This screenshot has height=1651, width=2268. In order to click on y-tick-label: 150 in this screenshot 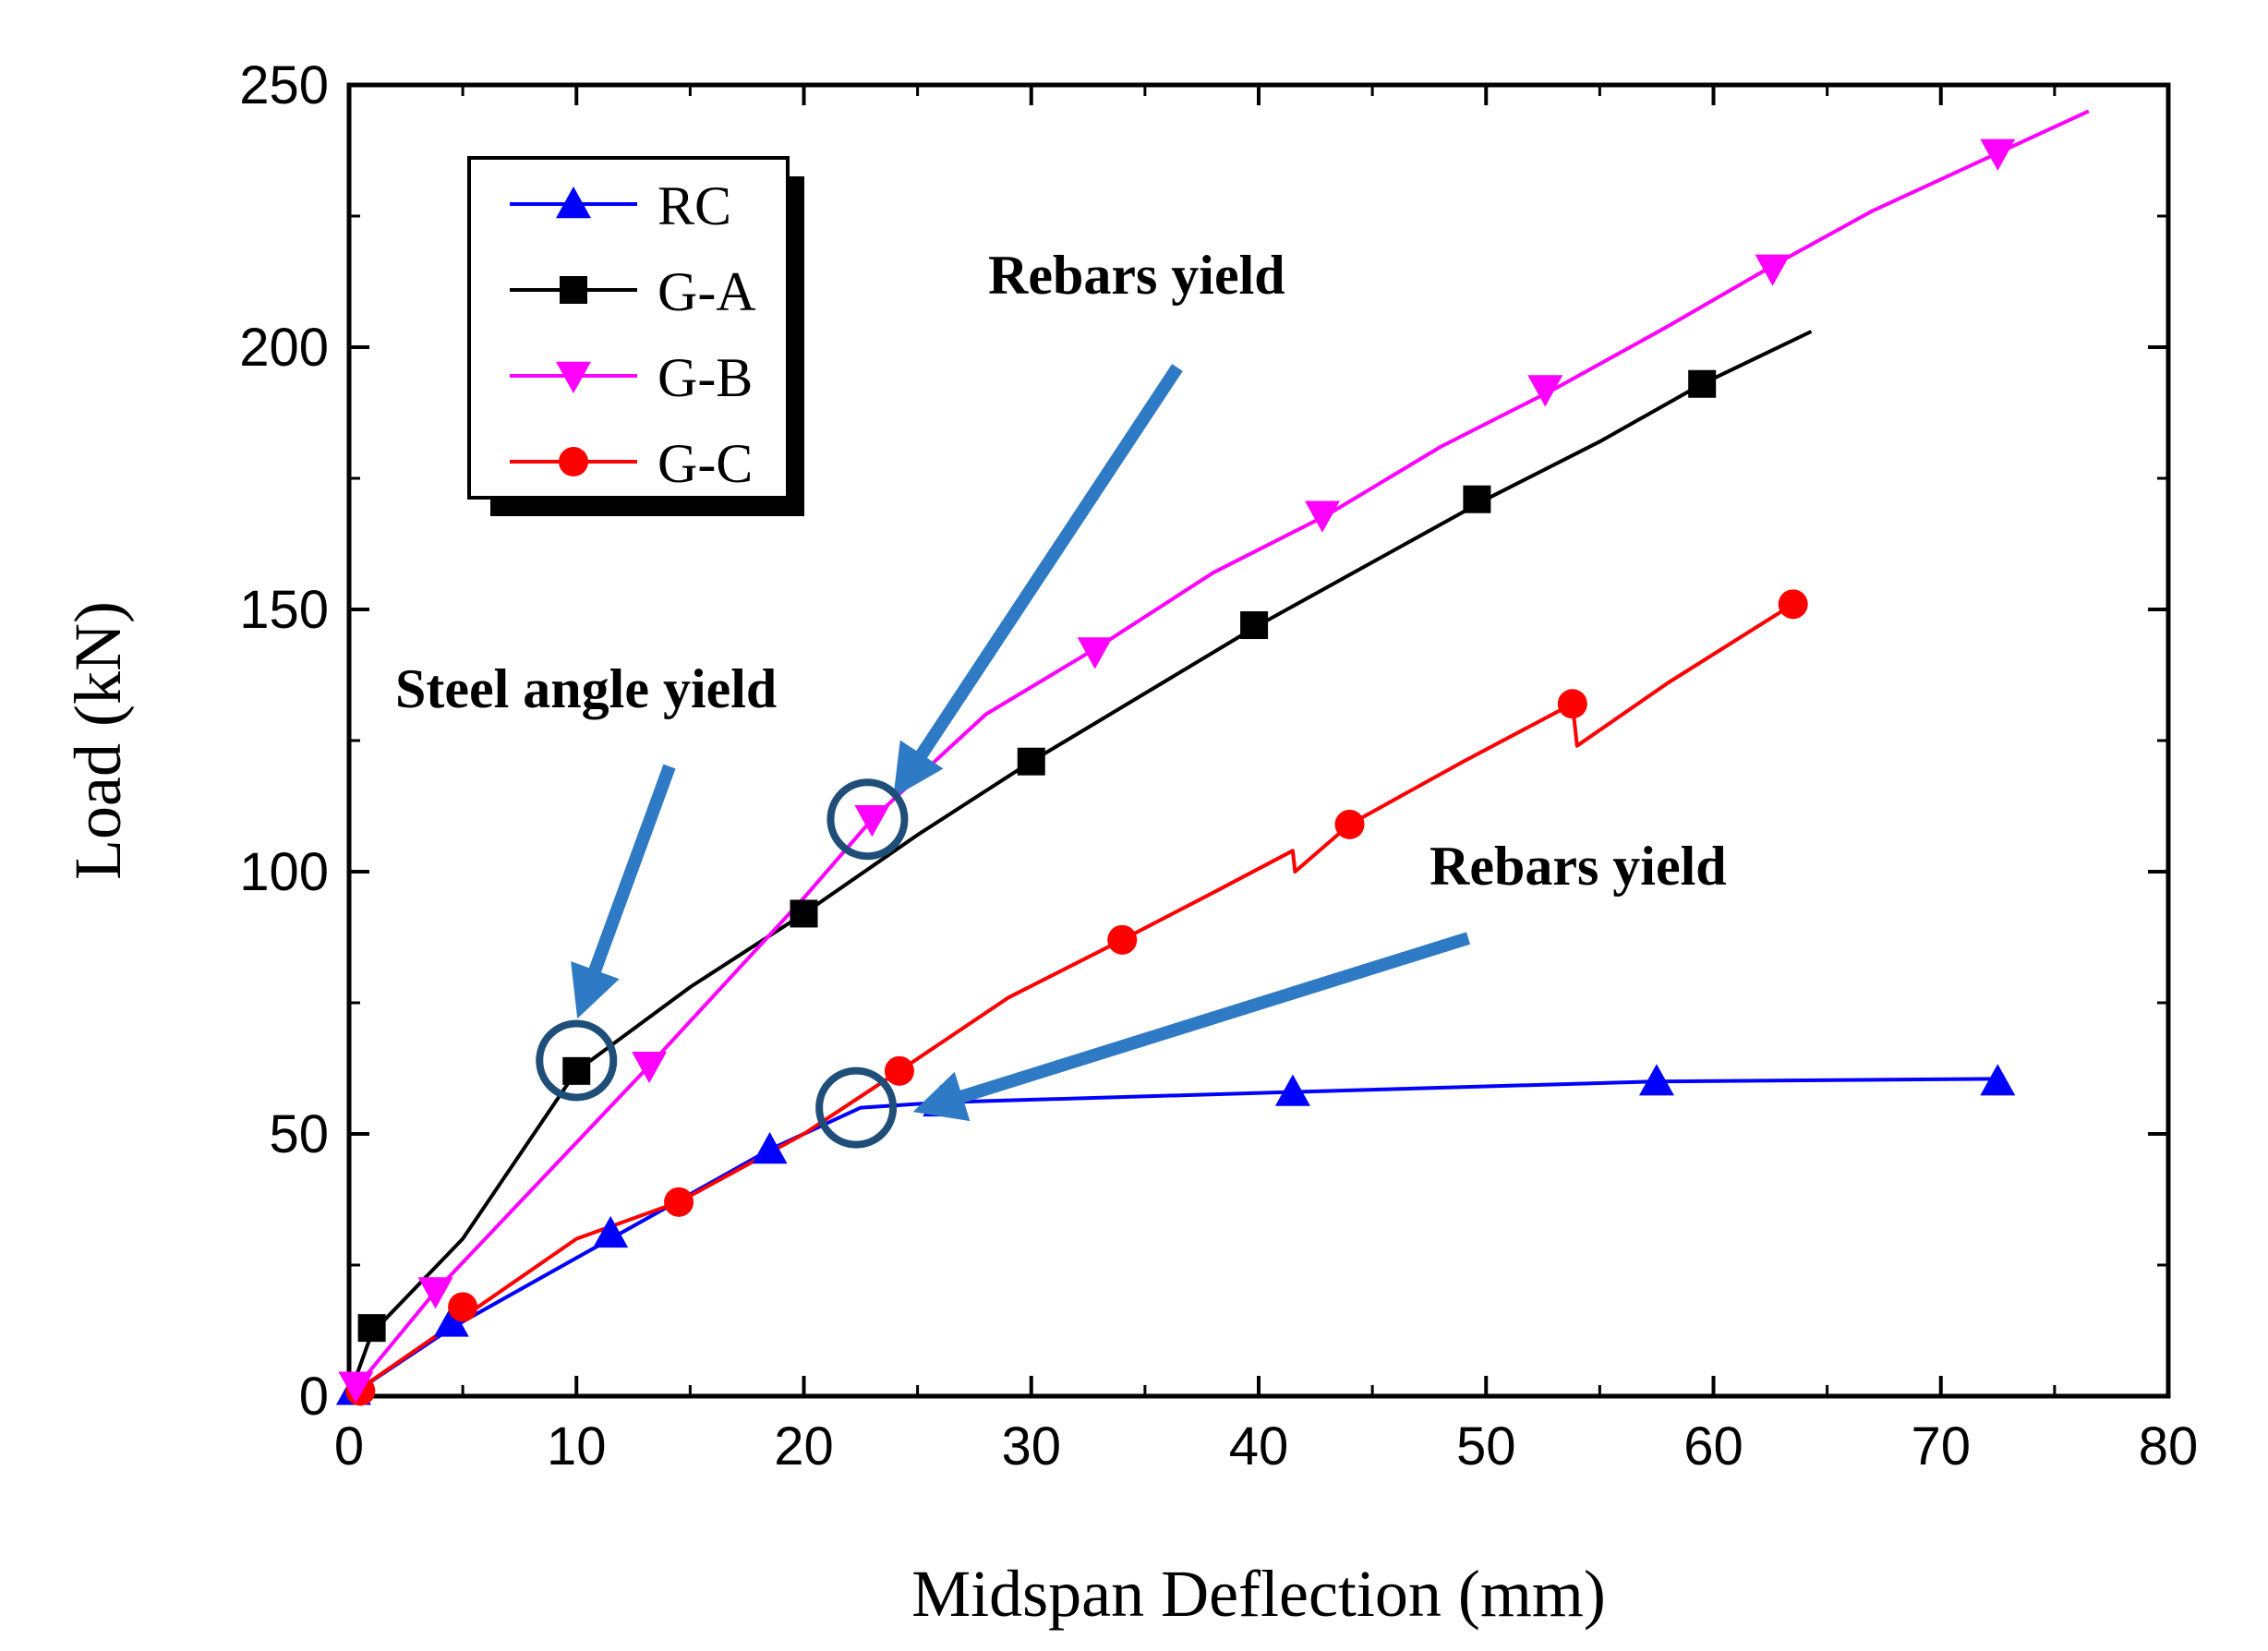, I will do `click(284, 610)`.